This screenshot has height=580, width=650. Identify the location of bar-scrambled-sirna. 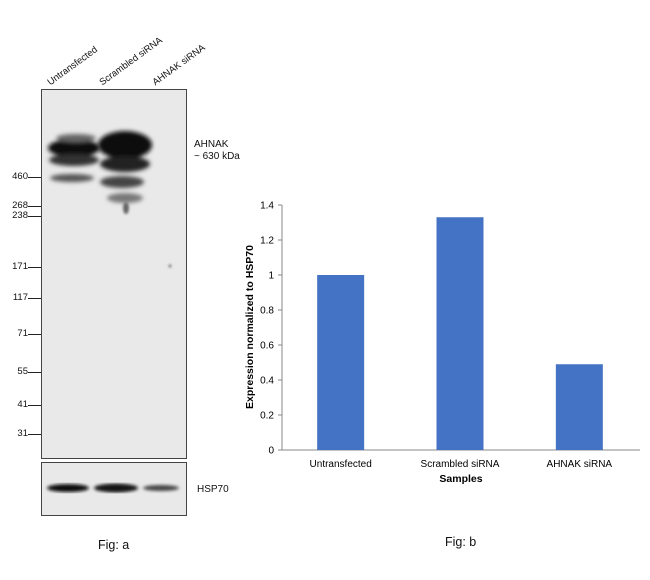
(460, 333).